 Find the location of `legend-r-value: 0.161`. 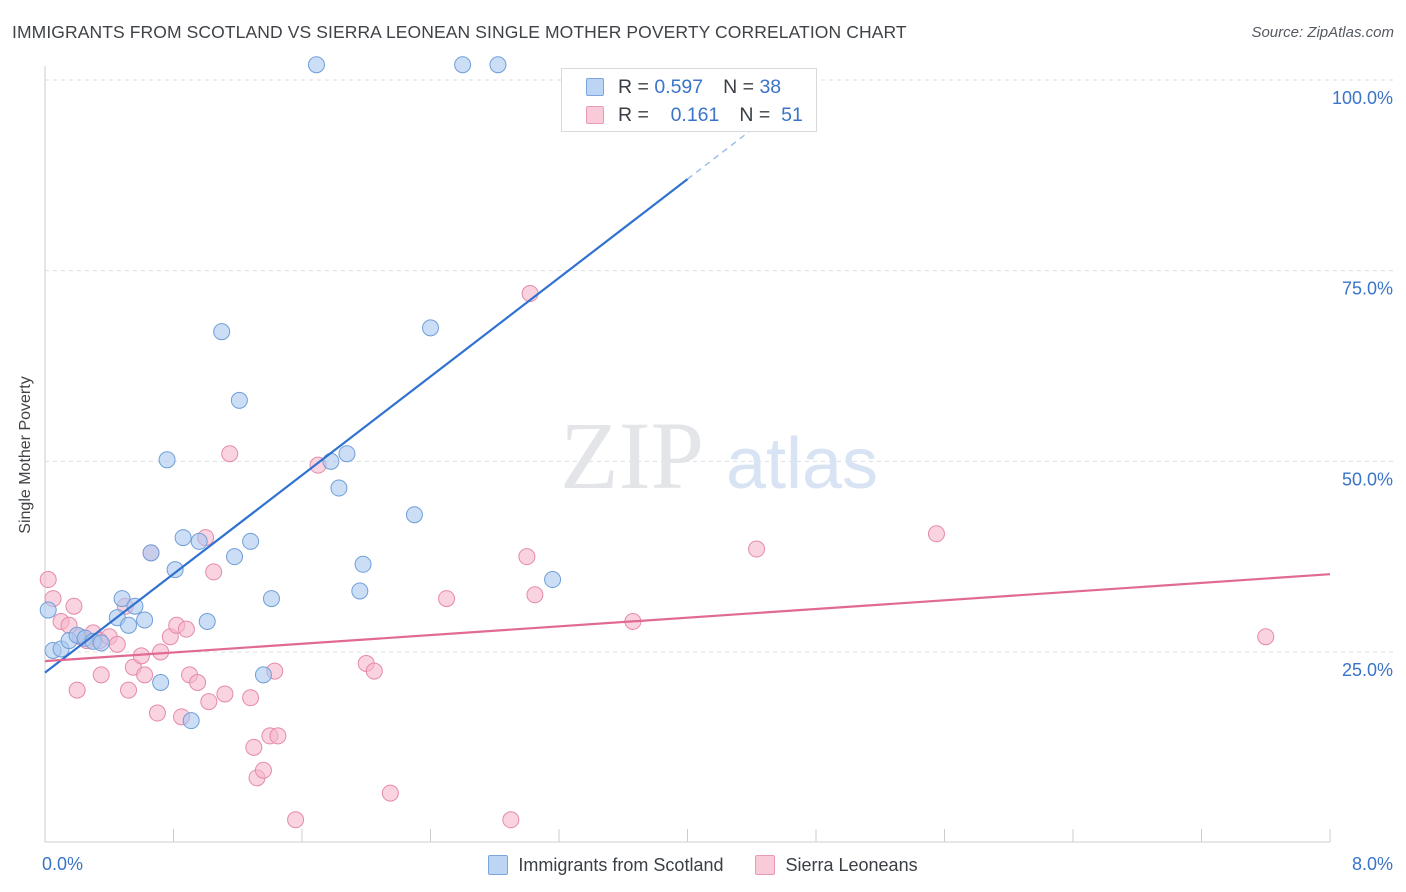

legend-r-value: 0.161 is located at coordinates (695, 114).